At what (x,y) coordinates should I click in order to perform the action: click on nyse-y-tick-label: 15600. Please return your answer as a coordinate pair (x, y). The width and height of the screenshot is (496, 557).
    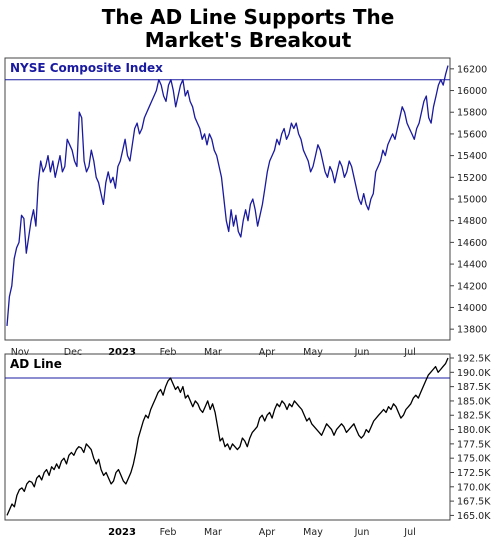
    Looking at the image, I should click on (472, 134).